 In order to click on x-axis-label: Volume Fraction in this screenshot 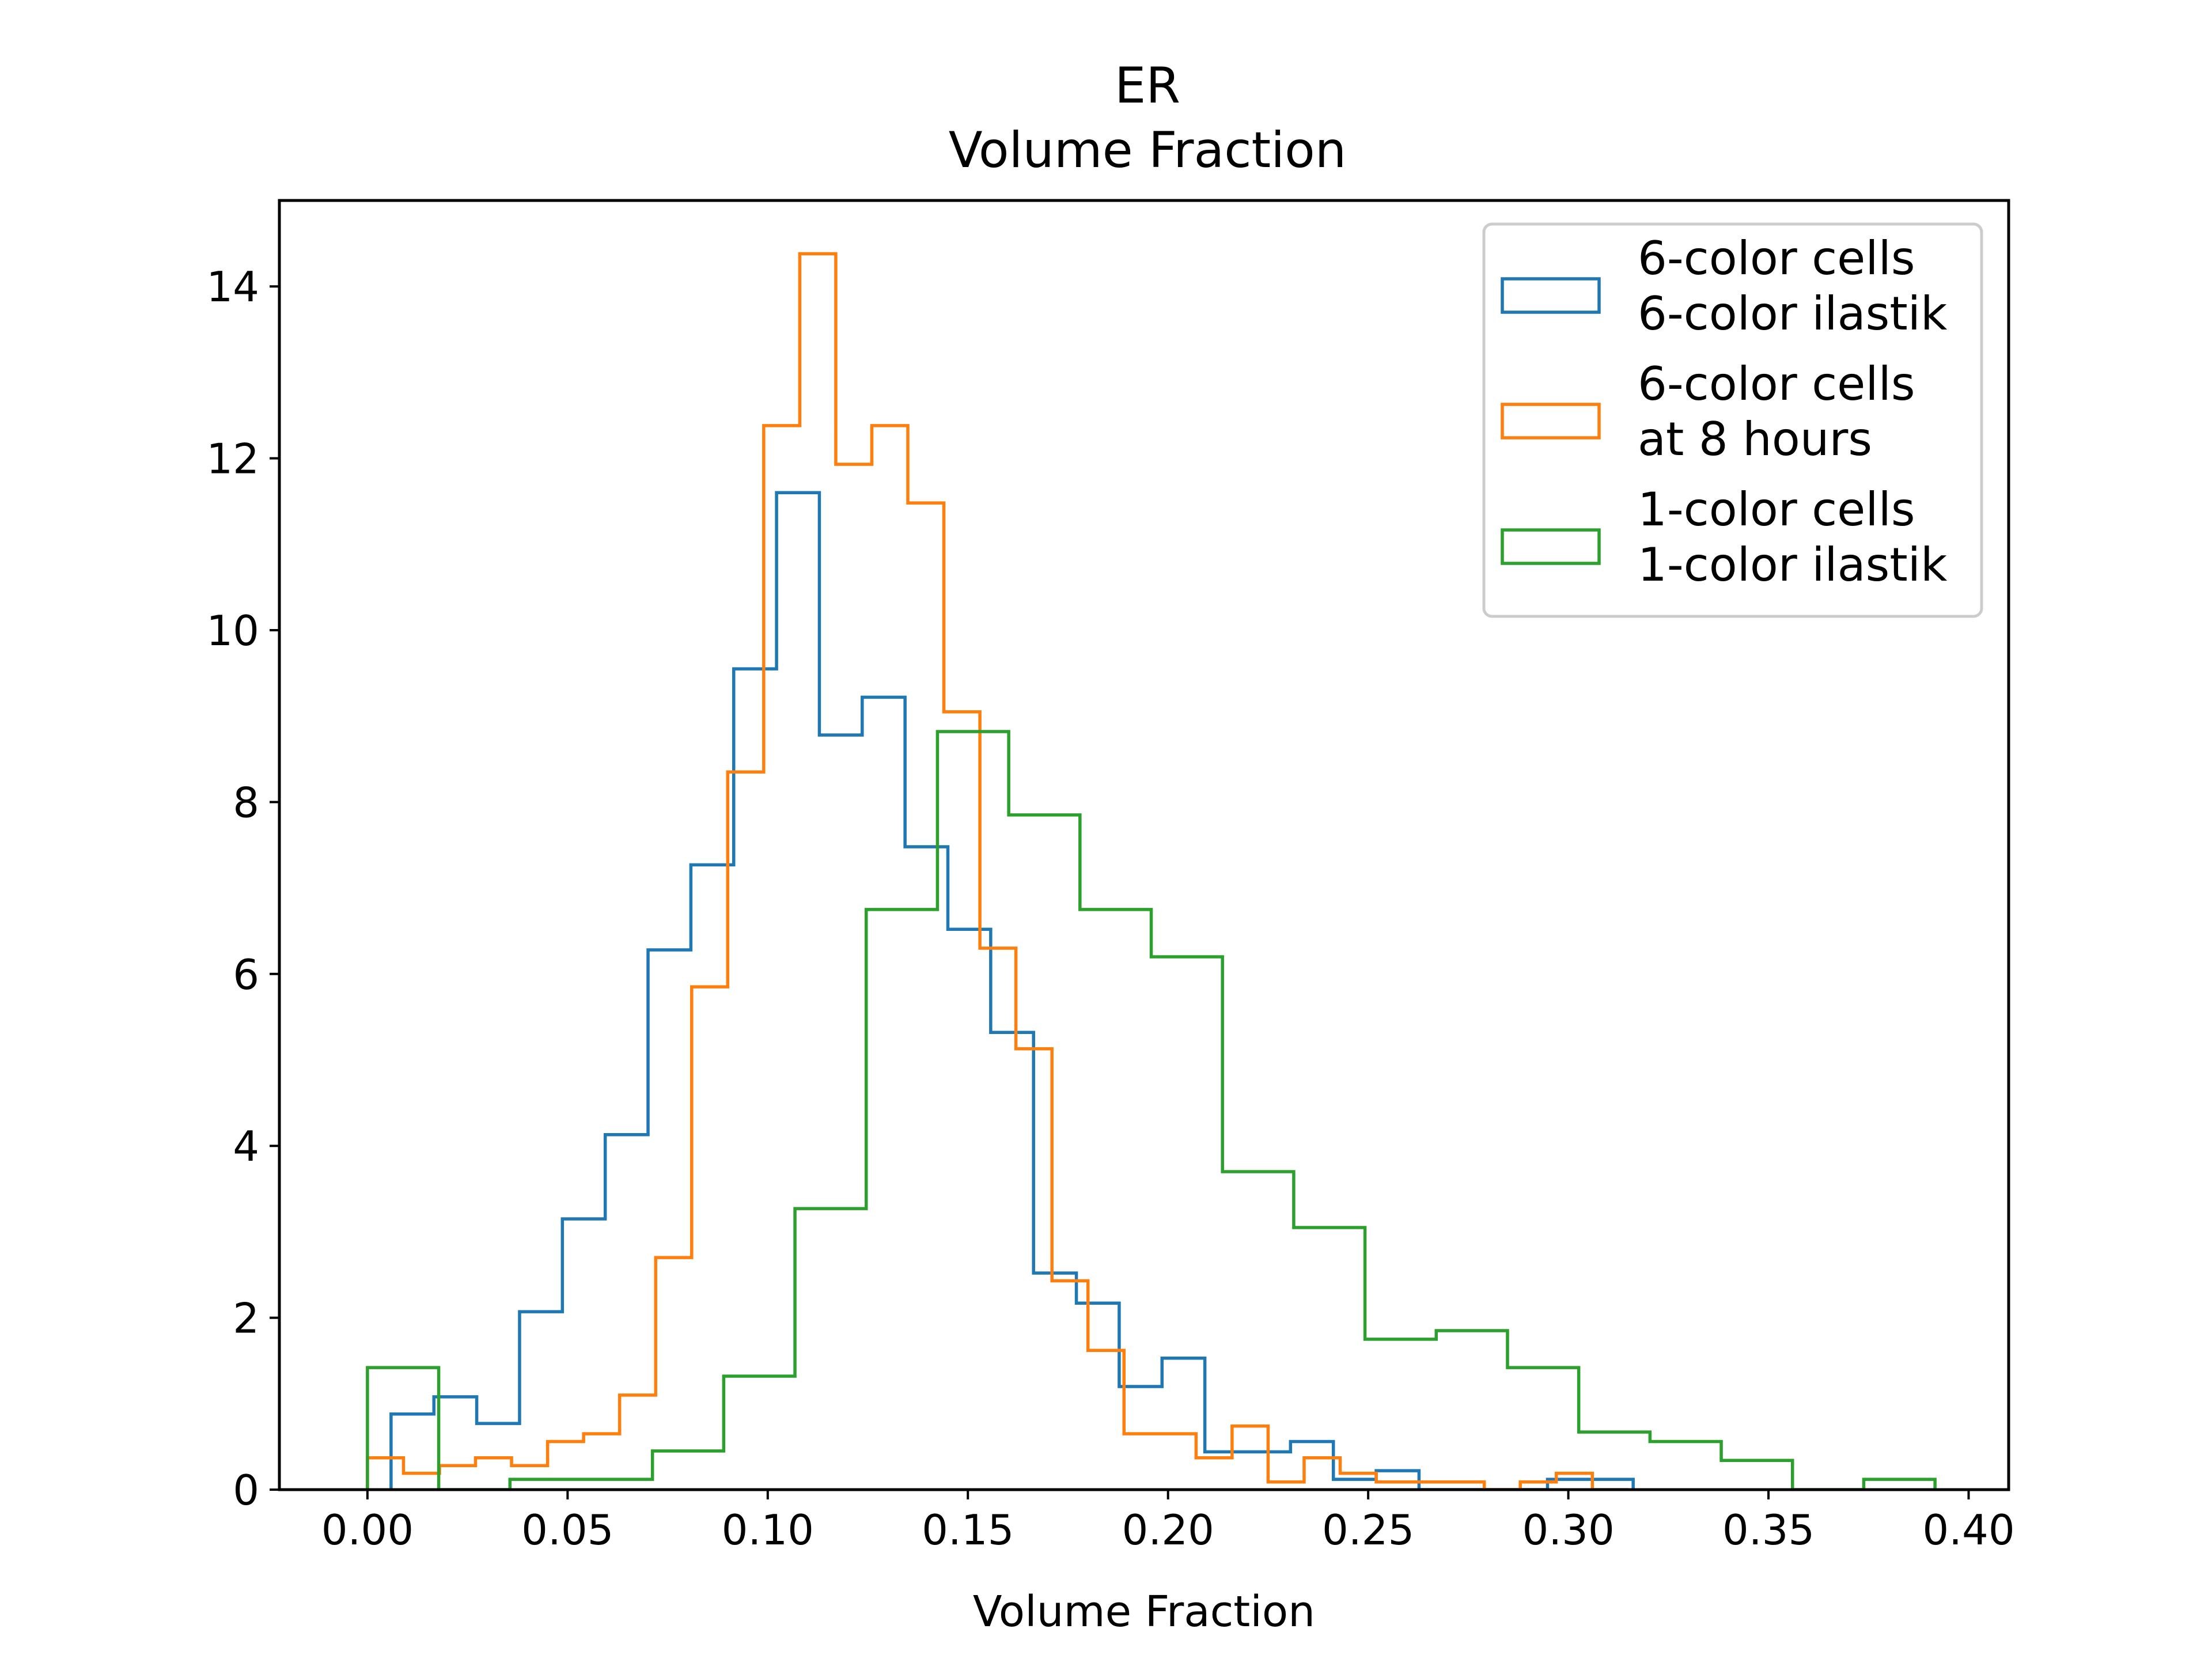, I will do `click(1144, 1612)`.